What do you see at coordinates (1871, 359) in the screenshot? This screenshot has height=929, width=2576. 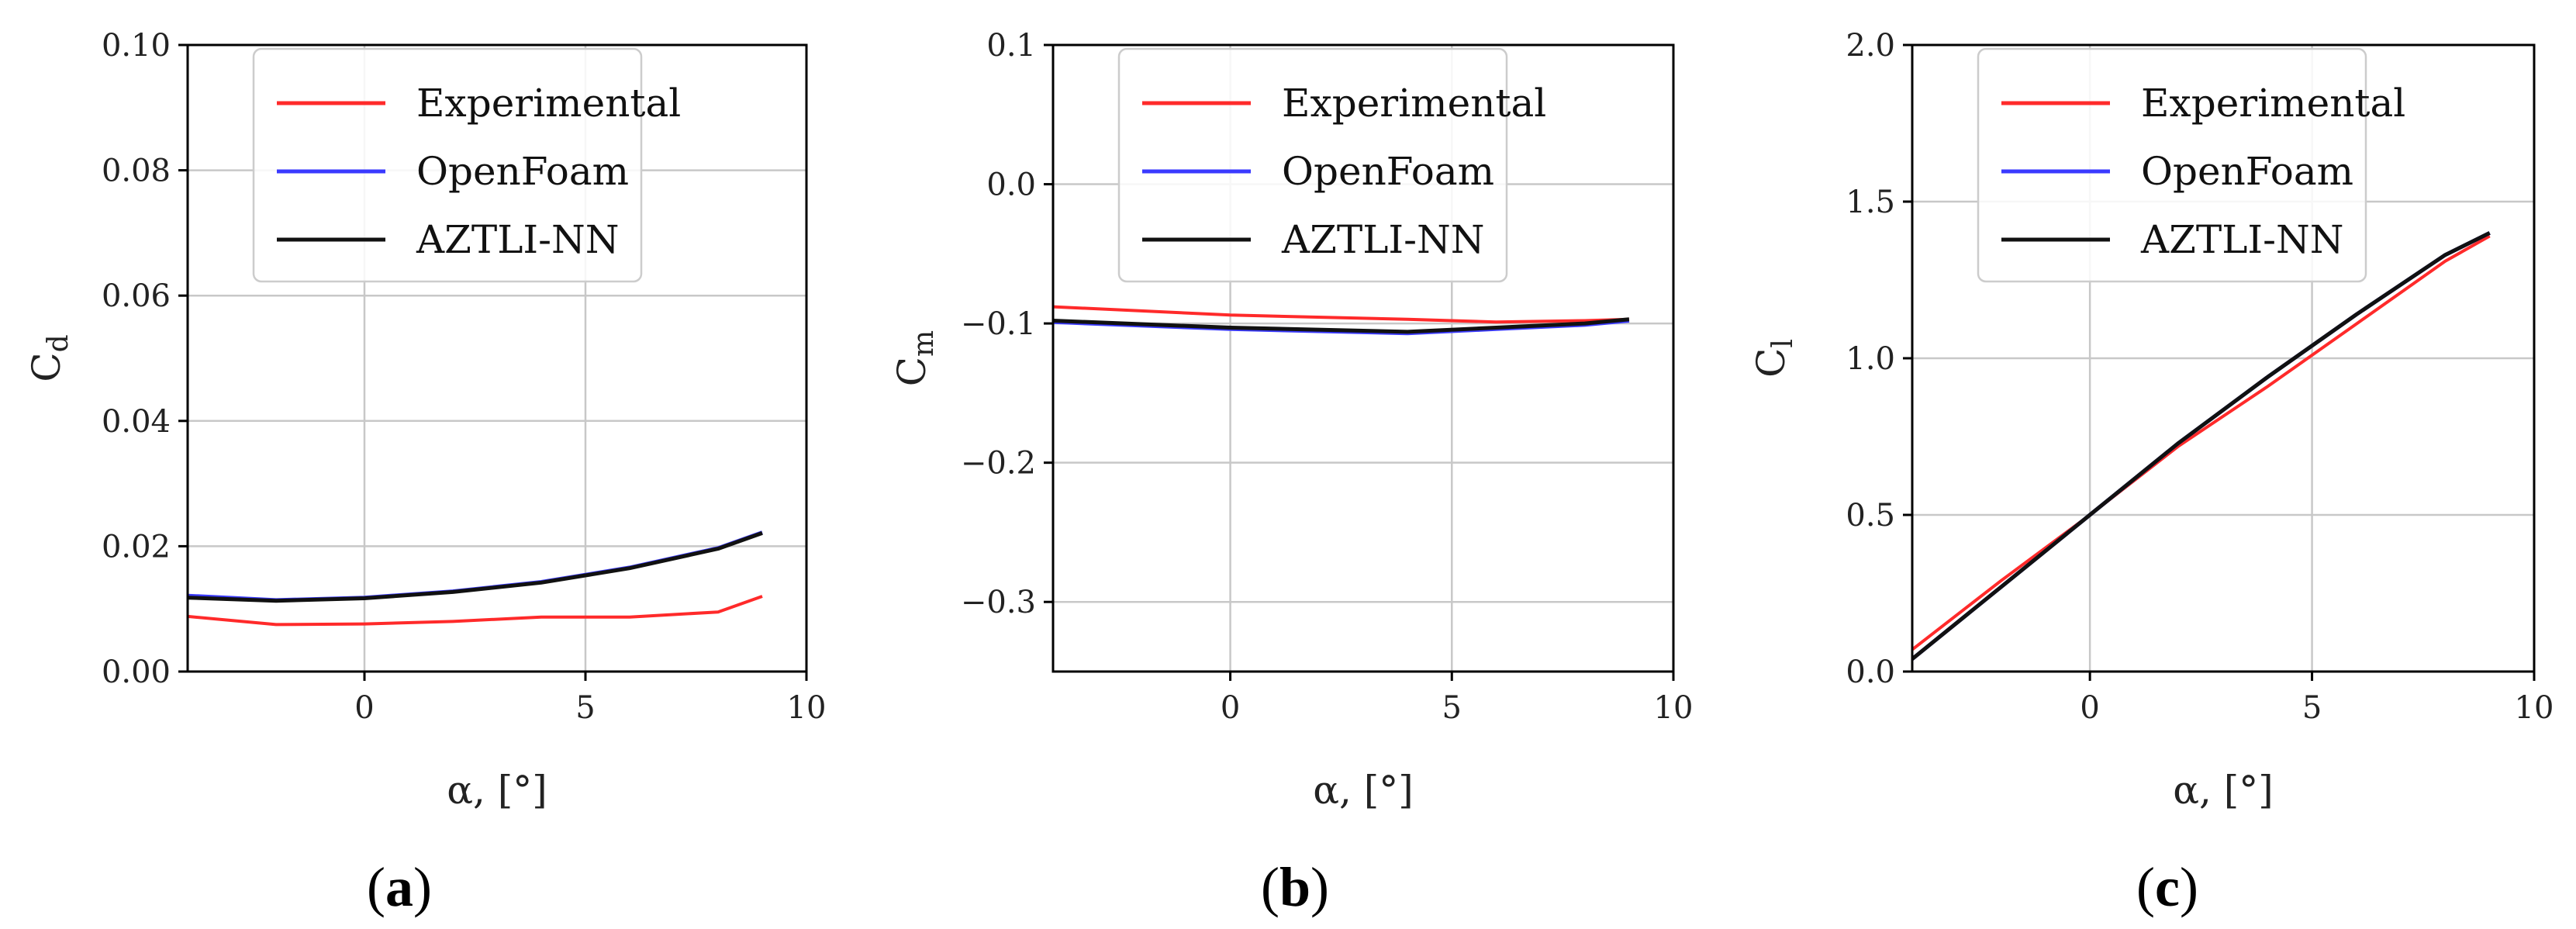 I see `y-tick-label: 1.0` at bounding box center [1871, 359].